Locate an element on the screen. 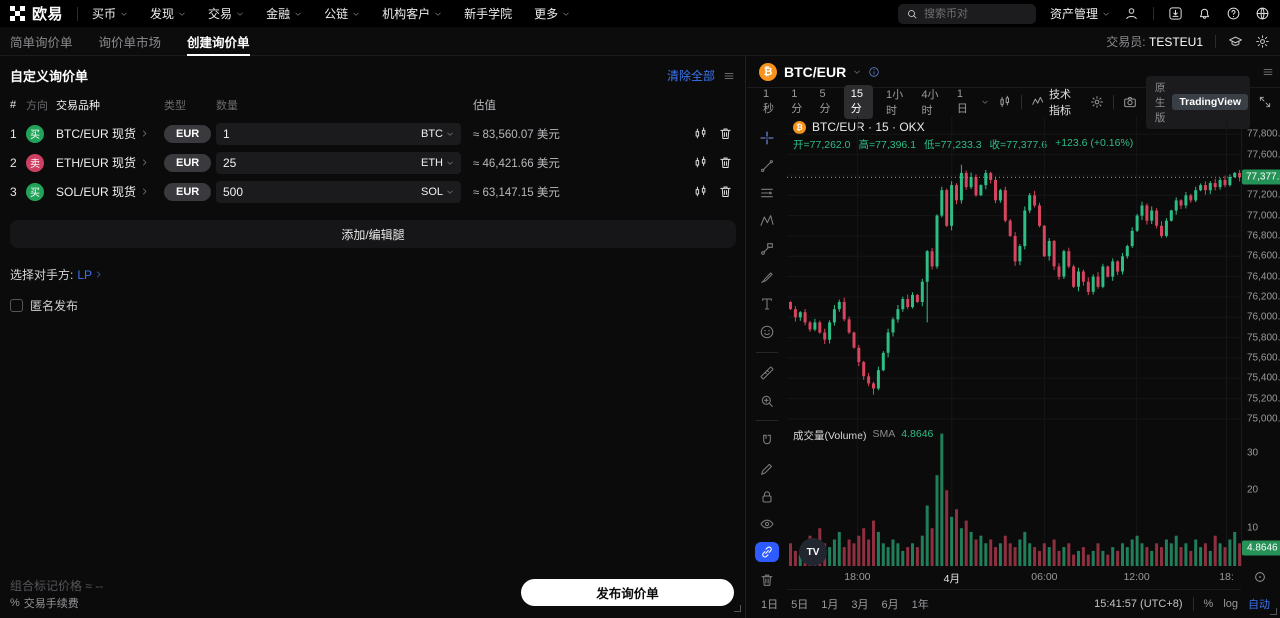 This screenshot has height=618, width=1280. range-6月: 6月 is located at coordinates (890, 605).